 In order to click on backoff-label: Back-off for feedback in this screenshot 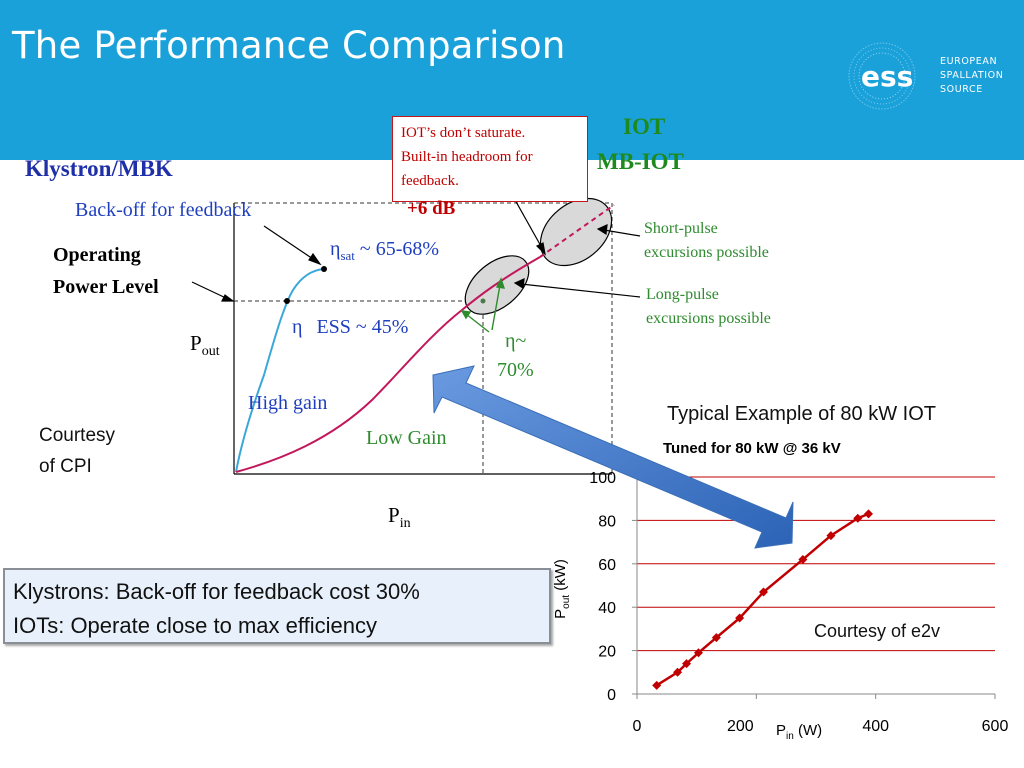, I will do `click(163, 210)`.